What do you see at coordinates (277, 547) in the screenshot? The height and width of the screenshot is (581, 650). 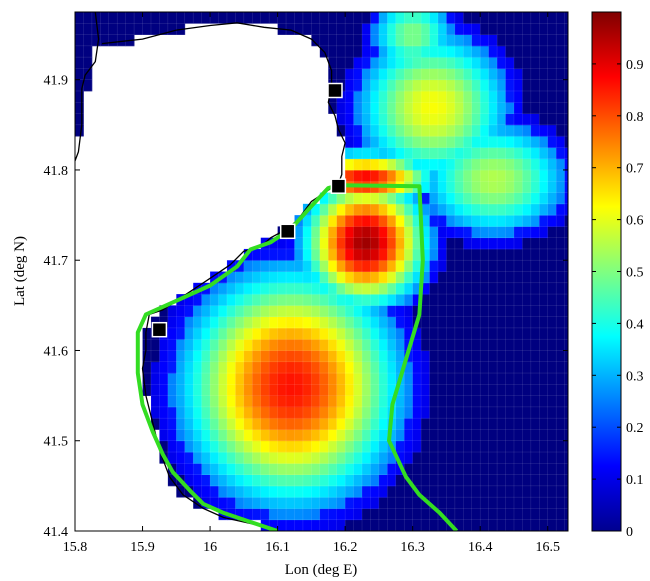 I see `x-tick-label: 16.1` at bounding box center [277, 547].